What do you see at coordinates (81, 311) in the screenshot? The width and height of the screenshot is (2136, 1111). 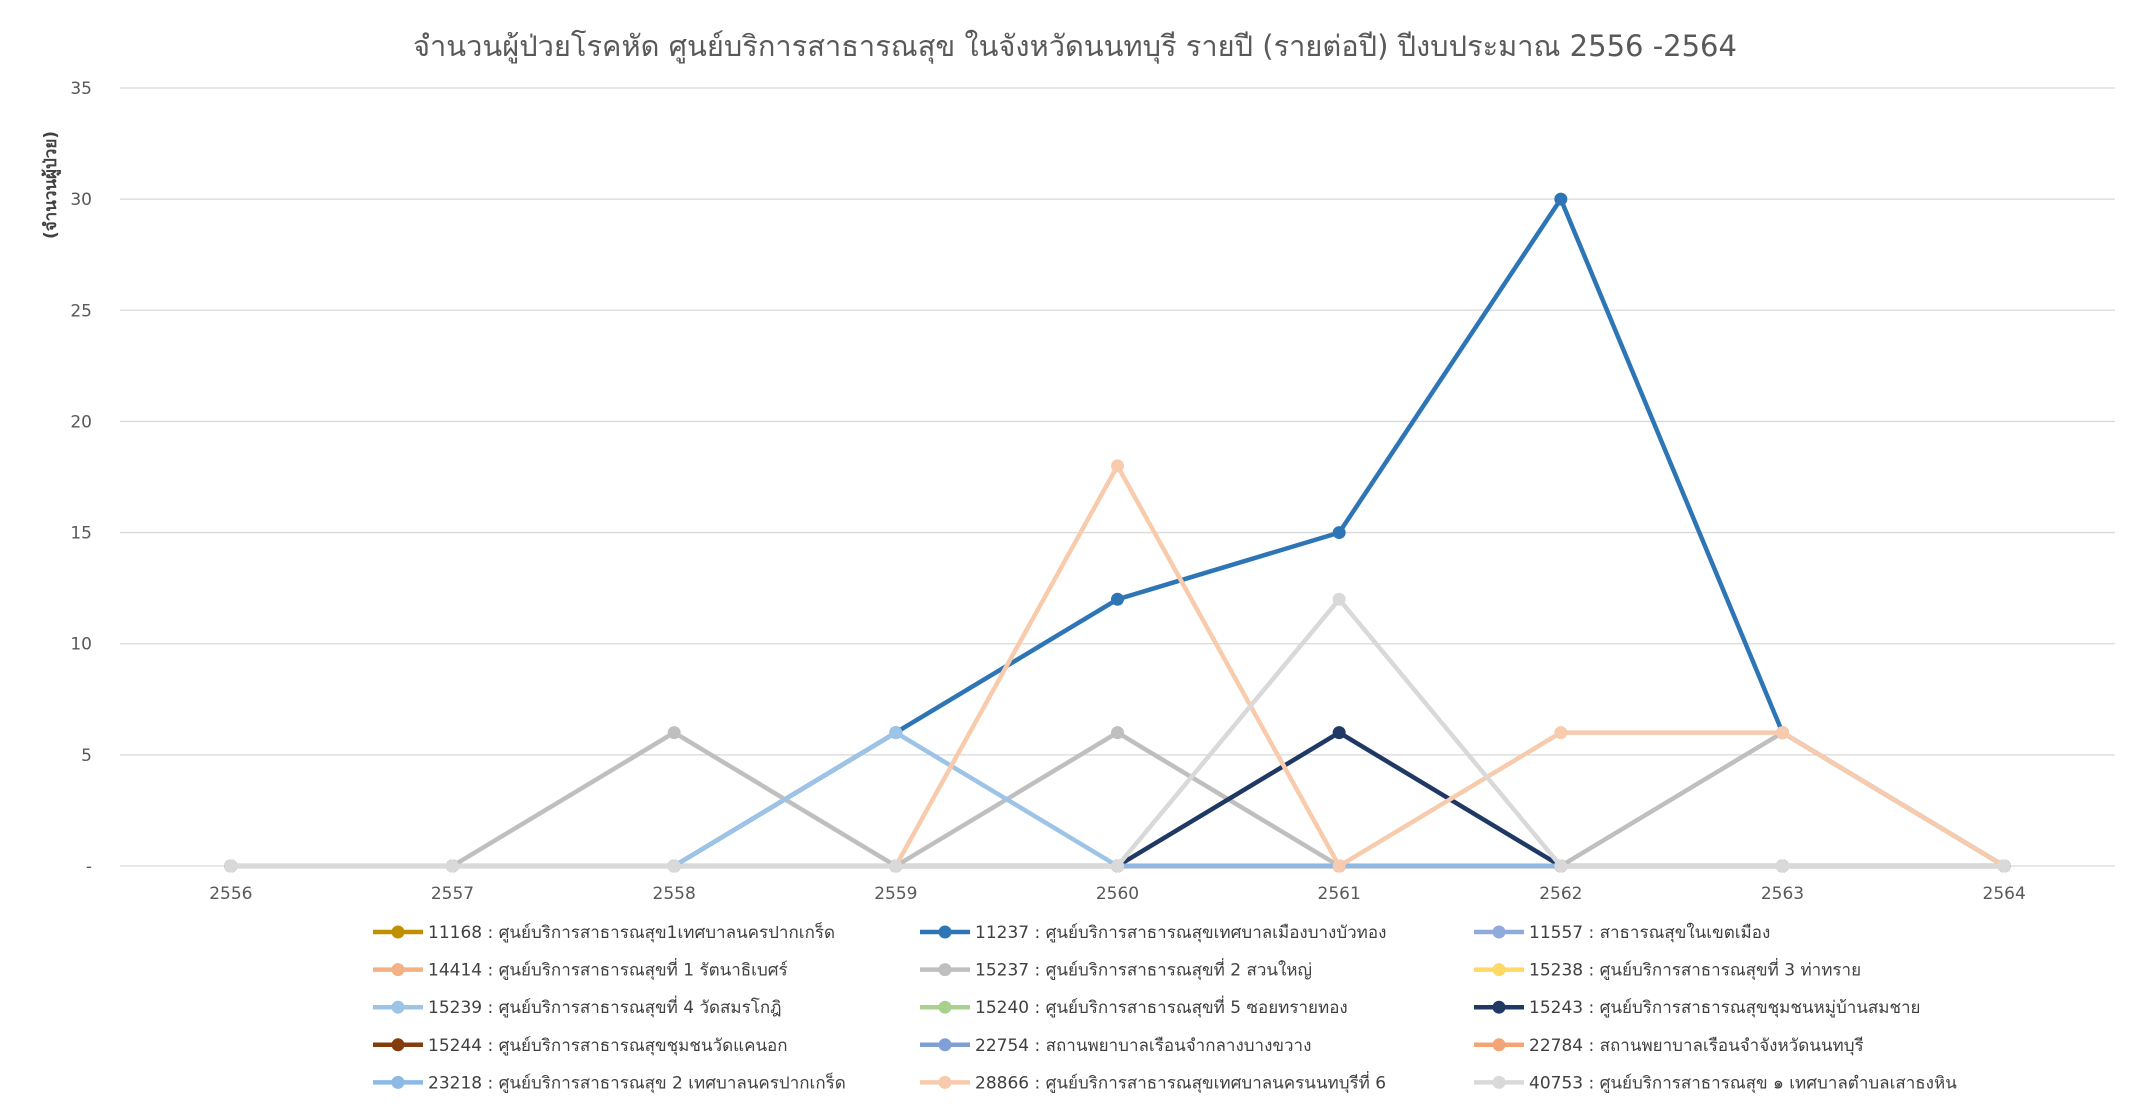 I see `y-tick-label: 25` at bounding box center [81, 311].